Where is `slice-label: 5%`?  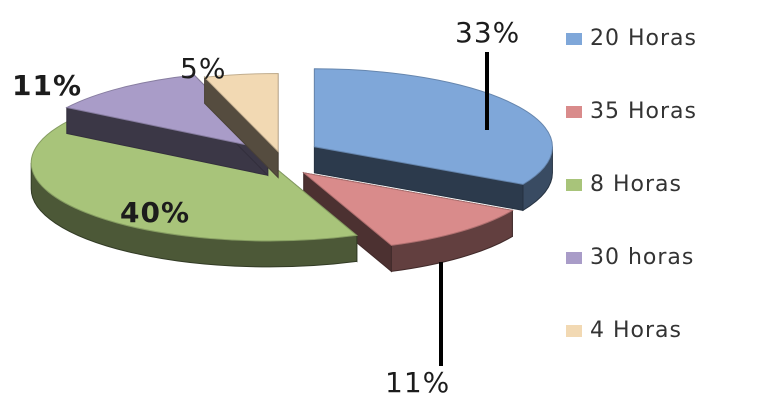
slice-label: 5% is located at coordinates (203, 68).